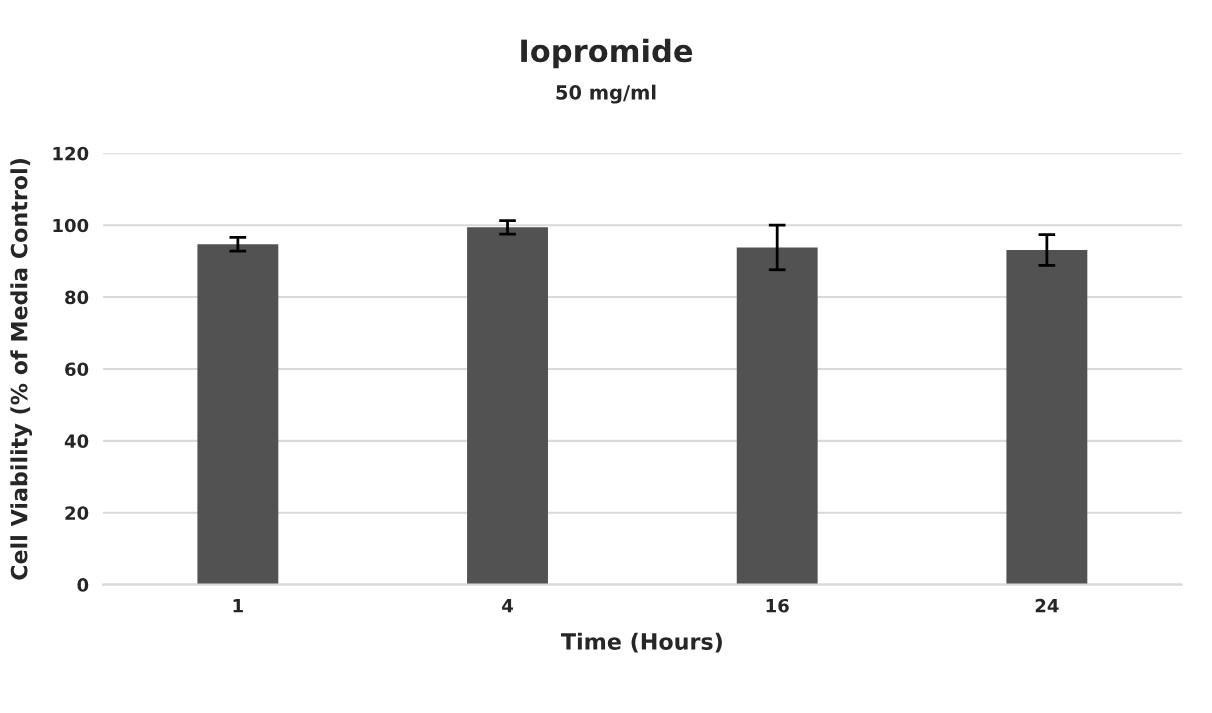 Image resolution: width=1212 pixels, height=713 pixels. Describe the element at coordinates (607, 53) in the screenshot. I see `chart-title: Iopromide` at that location.